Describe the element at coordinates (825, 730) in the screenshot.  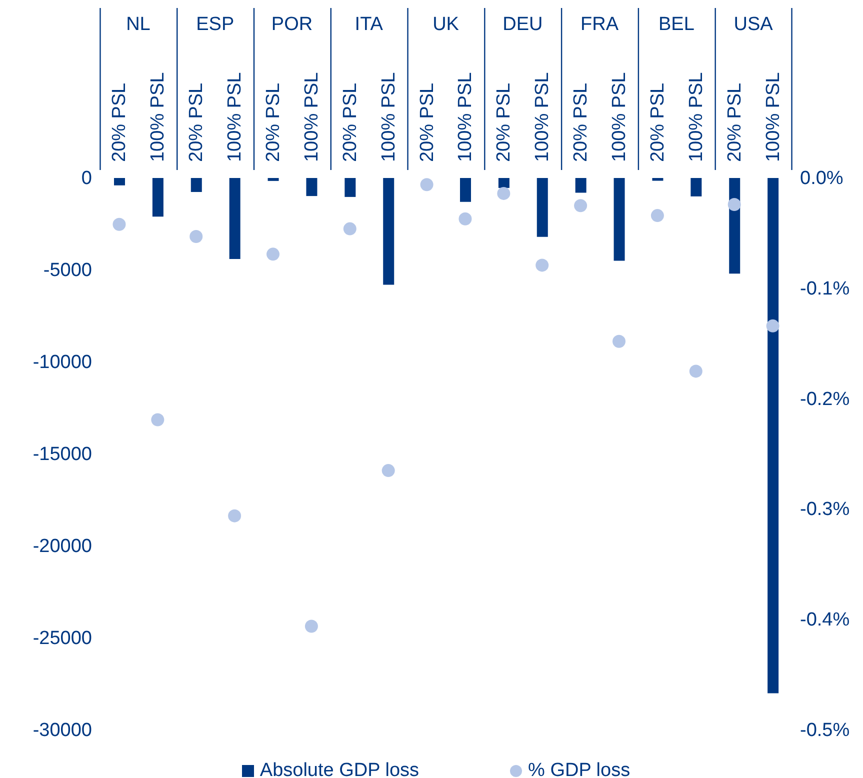
I see `y2-tick-label: -0.5%` at that location.